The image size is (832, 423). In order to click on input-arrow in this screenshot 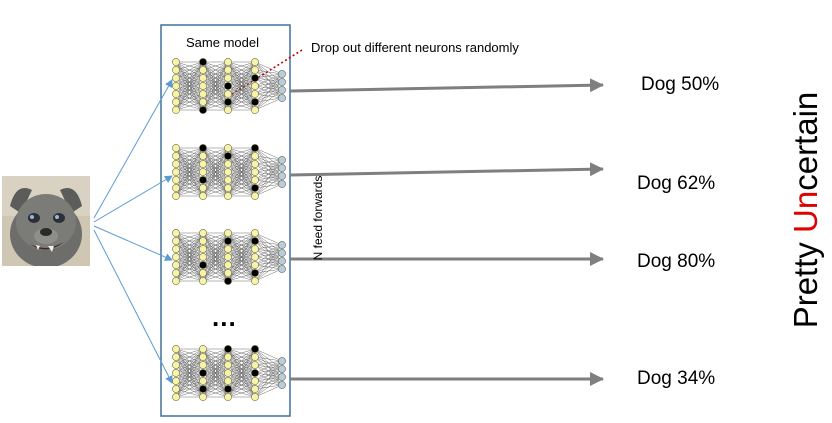, I will do `click(133, 306)`.